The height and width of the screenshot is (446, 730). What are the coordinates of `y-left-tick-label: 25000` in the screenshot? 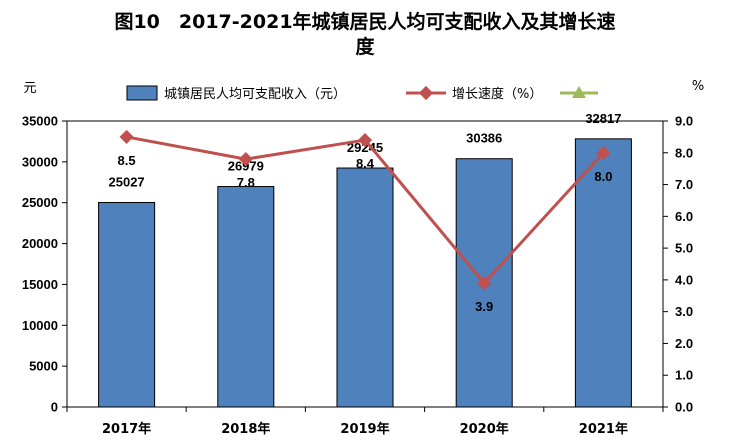 It's located at (40, 202).